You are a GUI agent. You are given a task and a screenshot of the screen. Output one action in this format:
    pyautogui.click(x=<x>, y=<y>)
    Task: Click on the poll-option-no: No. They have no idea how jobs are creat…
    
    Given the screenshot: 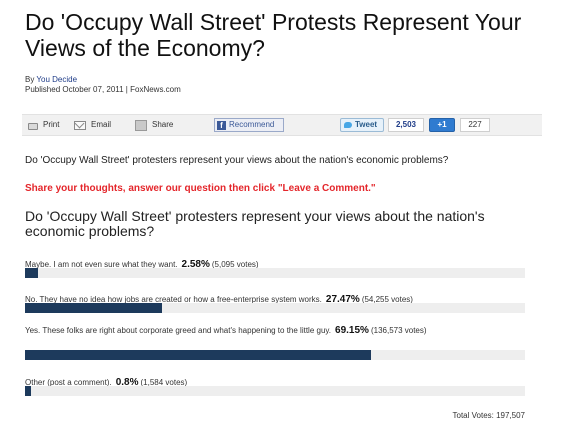 What is the action you would take?
    pyautogui.click(x=275, y=301)
    